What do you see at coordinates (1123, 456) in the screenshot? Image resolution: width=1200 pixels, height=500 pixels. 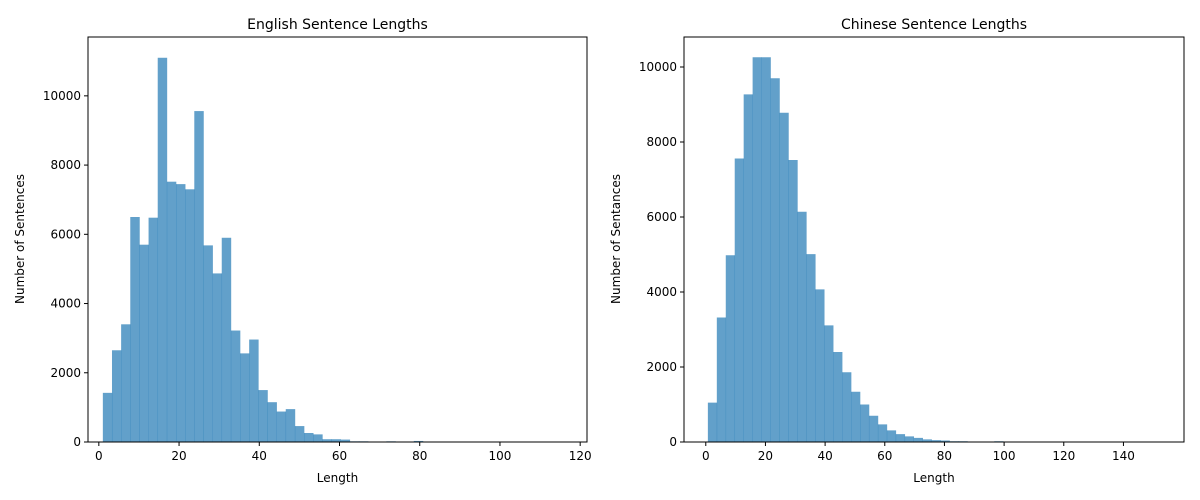 I see `x-tick-label: 140` at bounding box center [1123, 456].